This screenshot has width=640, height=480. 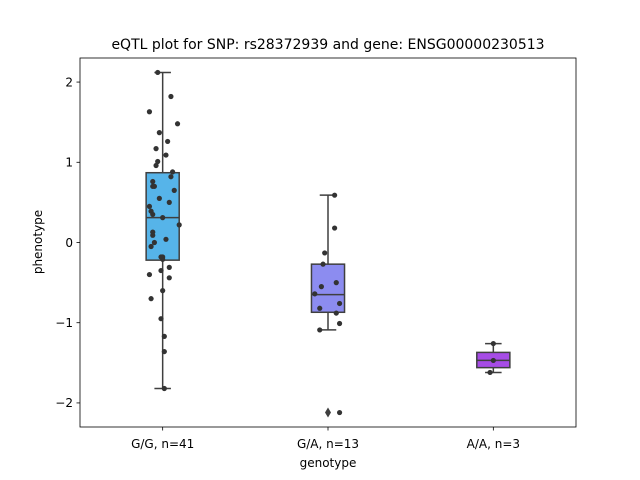 What do you see at coordinates (64, 403) in the screenshot?
I see `y-tick-label: −2` at bounding box center [64, 403].